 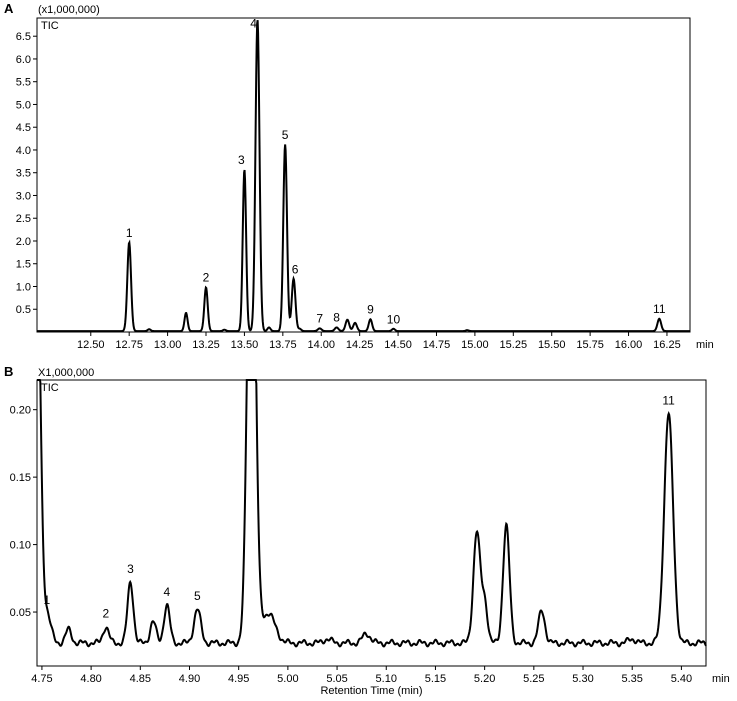 I want to click on panel-a-y-tick-label: 1.0, so click(x=23, y=287).